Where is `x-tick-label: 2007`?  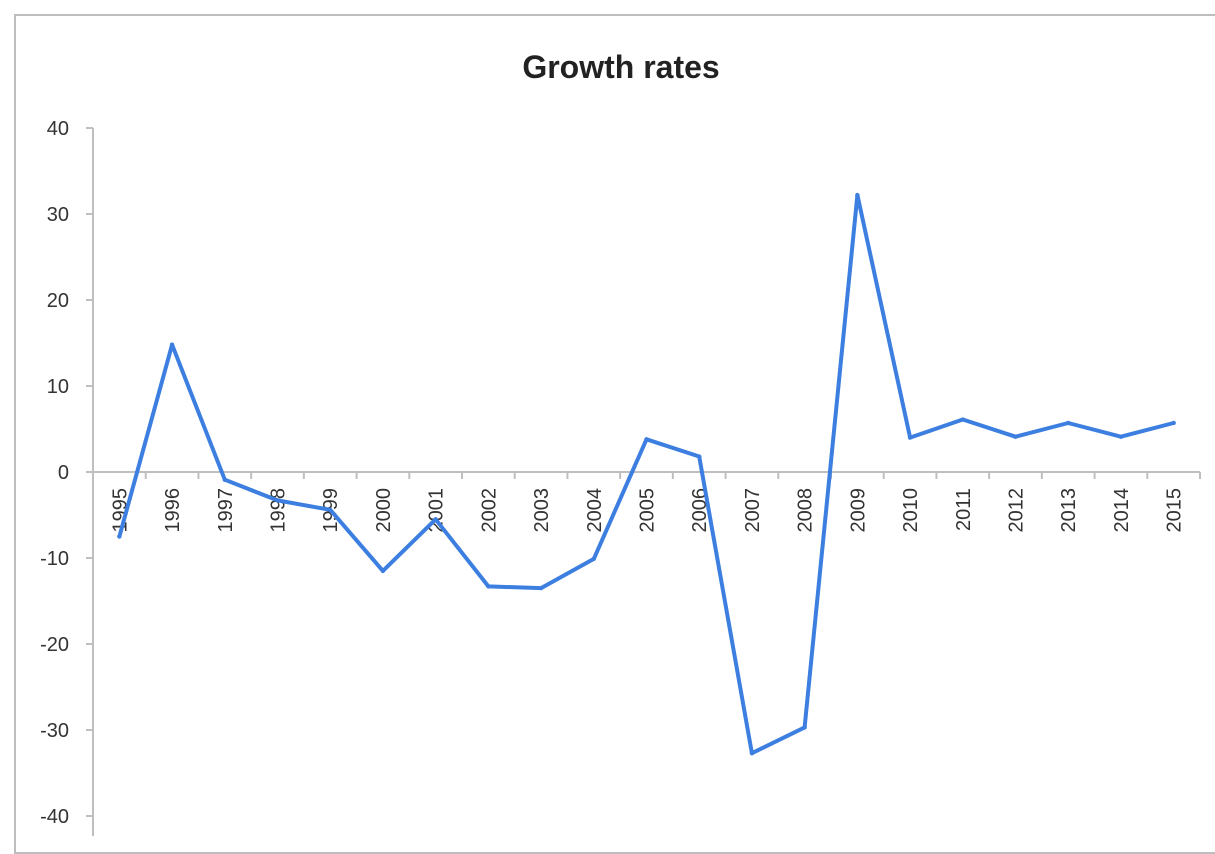
x-tick-label: 2007 is located at coordinates (753, 510).